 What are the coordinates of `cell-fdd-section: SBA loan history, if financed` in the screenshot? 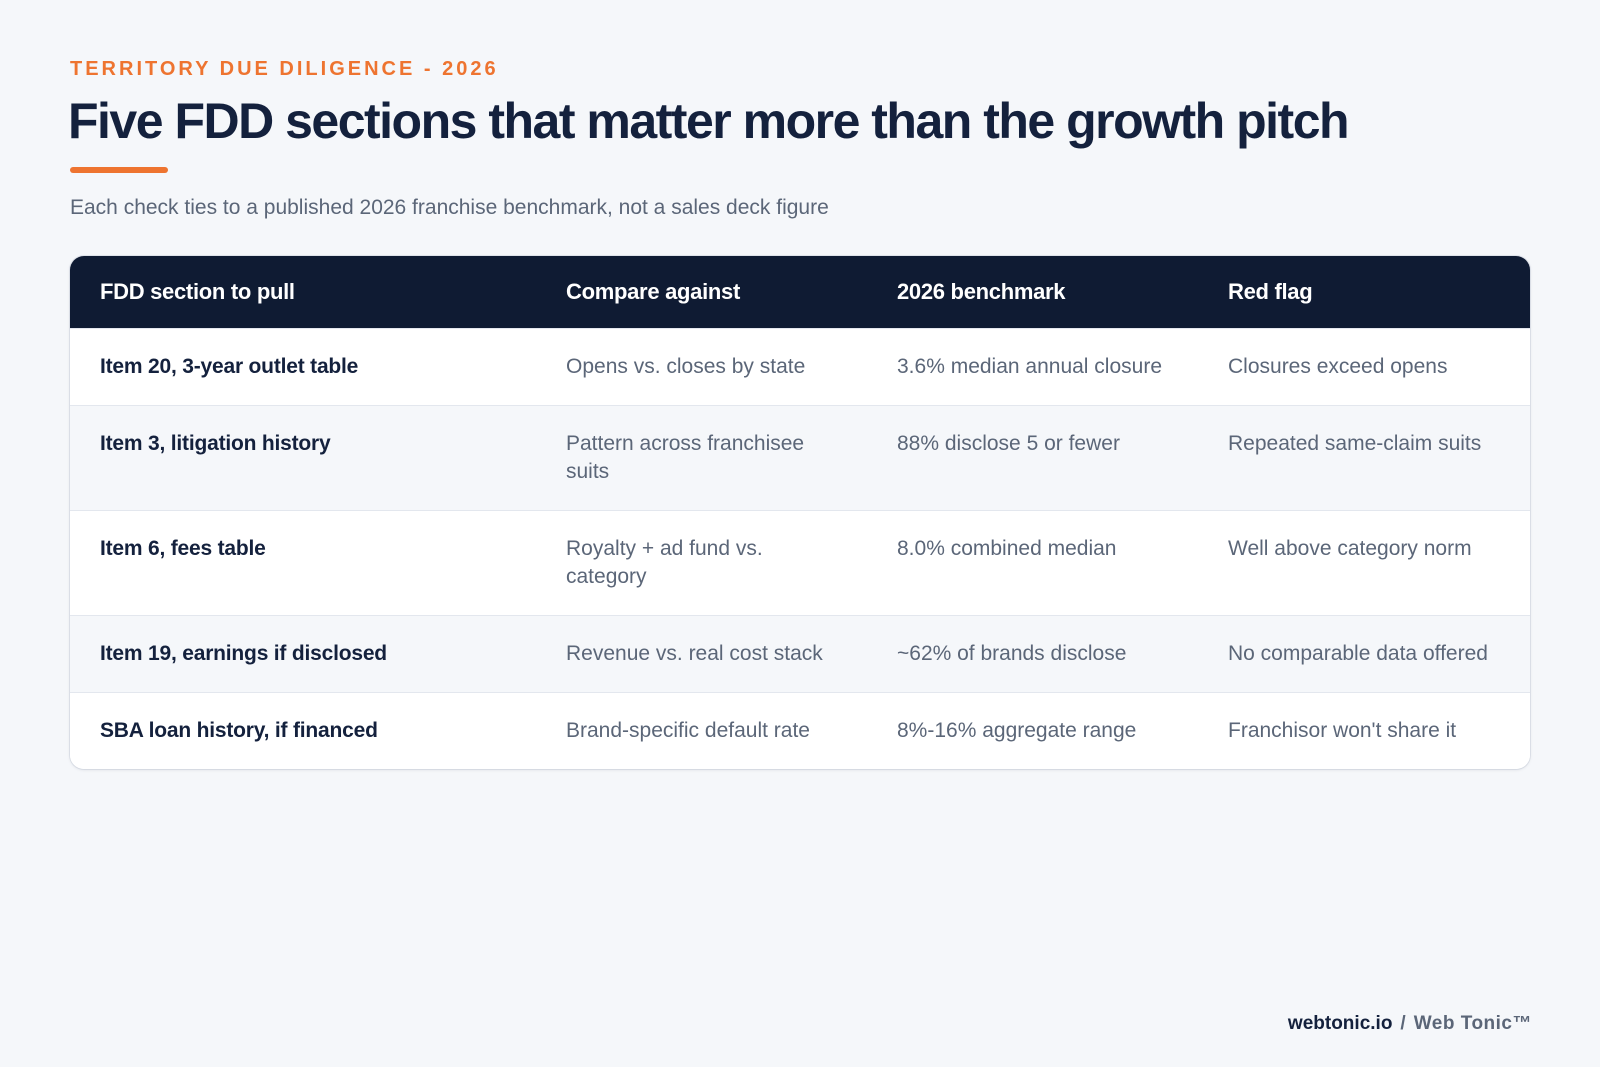 It's located at (239, 730).